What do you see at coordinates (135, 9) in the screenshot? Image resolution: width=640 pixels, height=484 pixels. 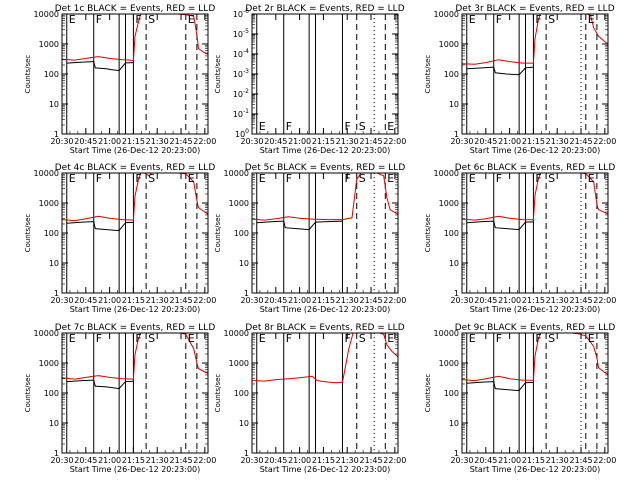 I see `panel-title: Det 1c BLACK = Events, RED = LLD` at bounding box center [135, 9].